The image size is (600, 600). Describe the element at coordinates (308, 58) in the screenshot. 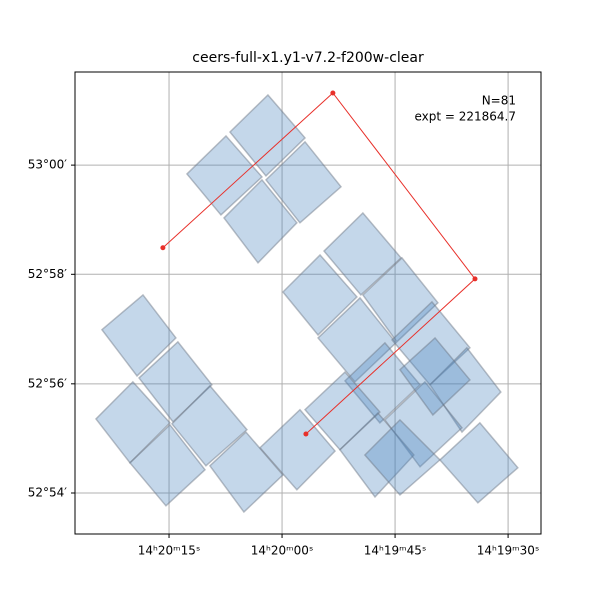

I see `chart-title: ceers-full-x1.y1-v7.2-f200w-clear` at that location.